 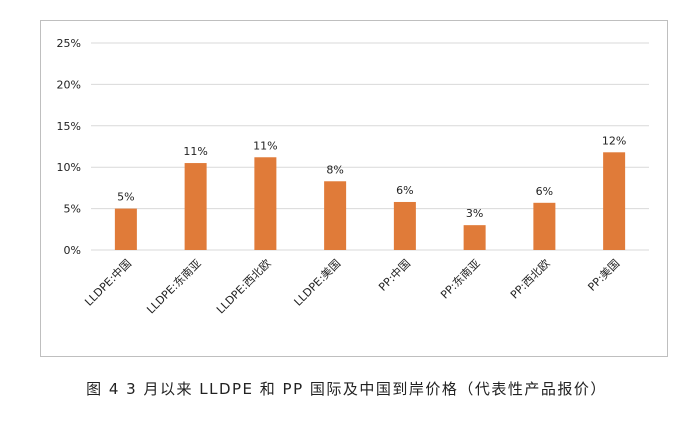 What do you see at coordinates (394, 275) in the screenshot?
I see `category-label: PP:中国` at bounding box center [394, 275].